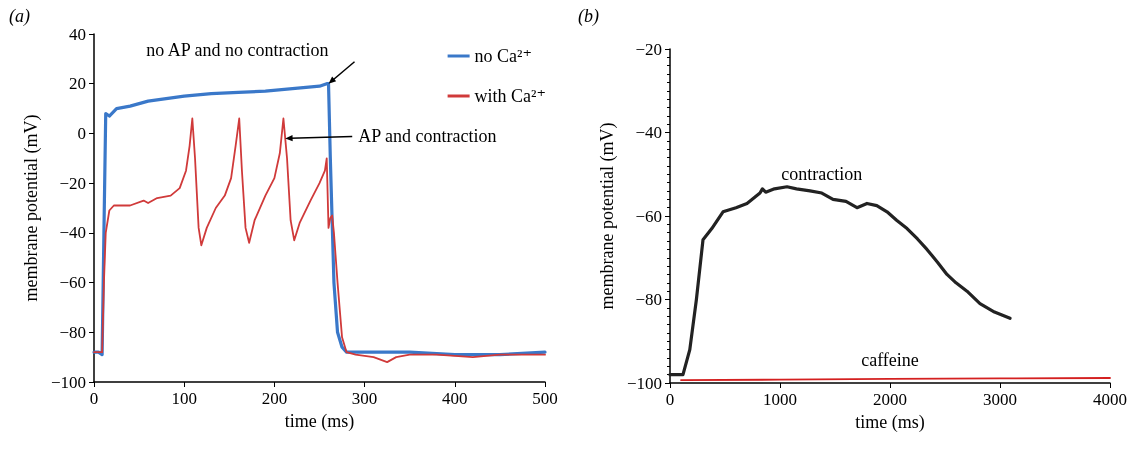 This screenshot has width=1138, height=455. I want to click on y-tick-label: 20, so click(77, 84).